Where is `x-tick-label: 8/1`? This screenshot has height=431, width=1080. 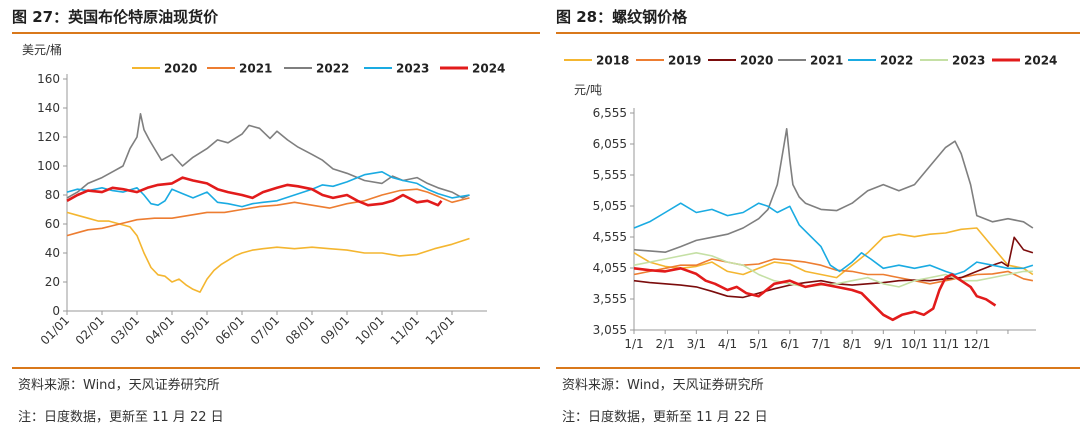 x-tick-label: 8/1 is located at coordinates (851, 344).